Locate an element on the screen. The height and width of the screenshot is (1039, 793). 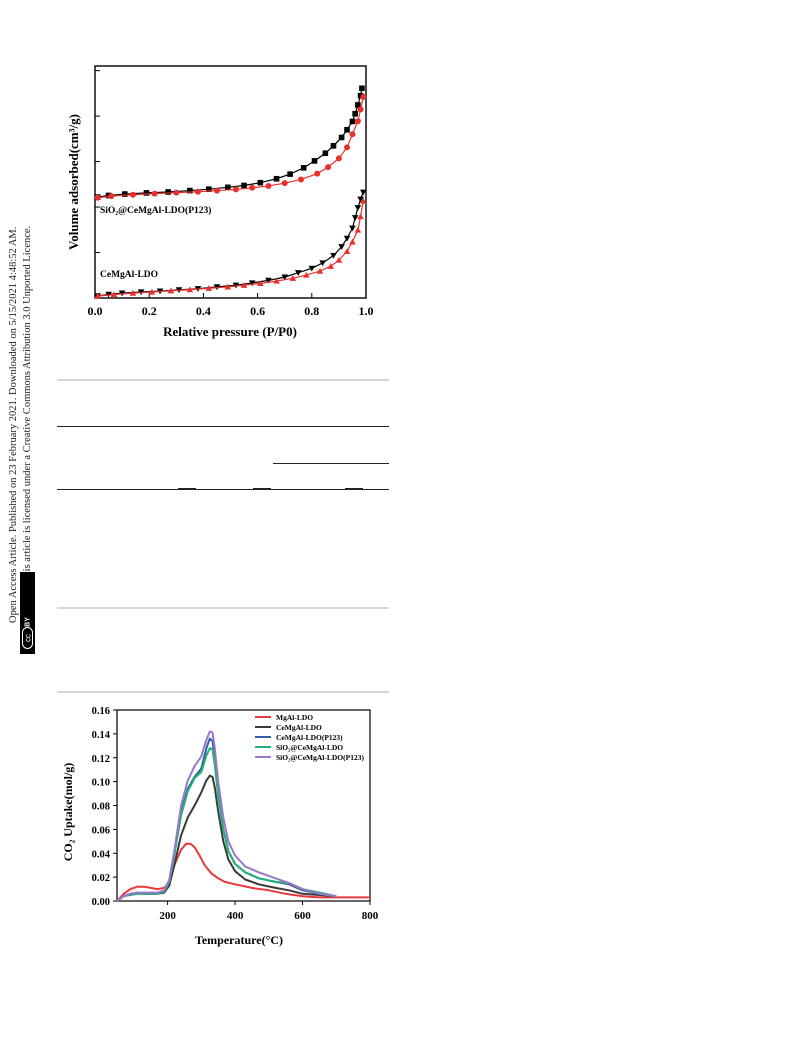
x-tick-label: 1.0 is located at coordinates (366, 311).